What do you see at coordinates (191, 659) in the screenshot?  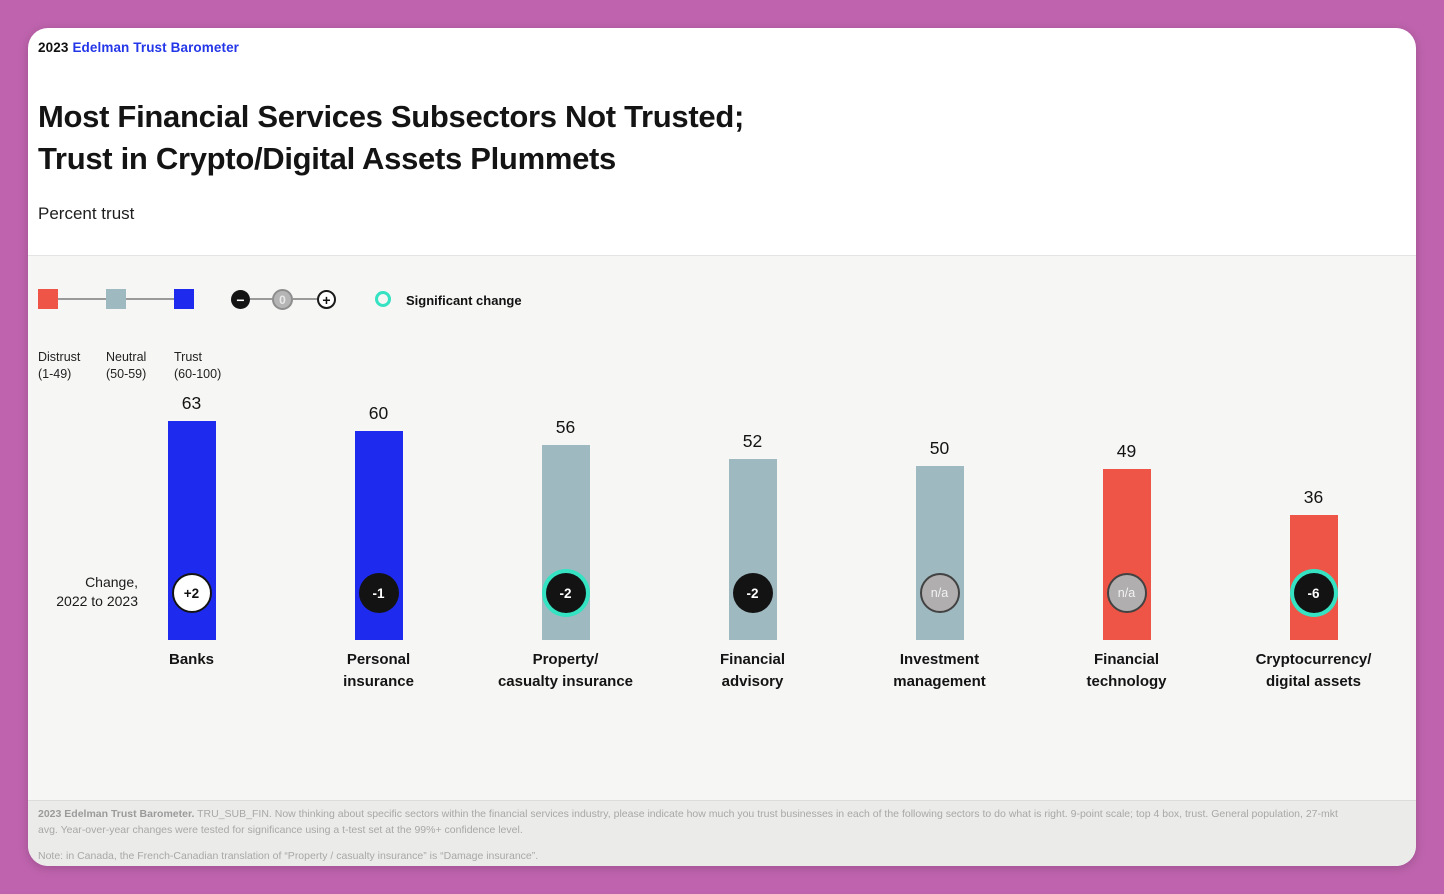 I see `category-label: Banks` at bounding box center [191, 659].